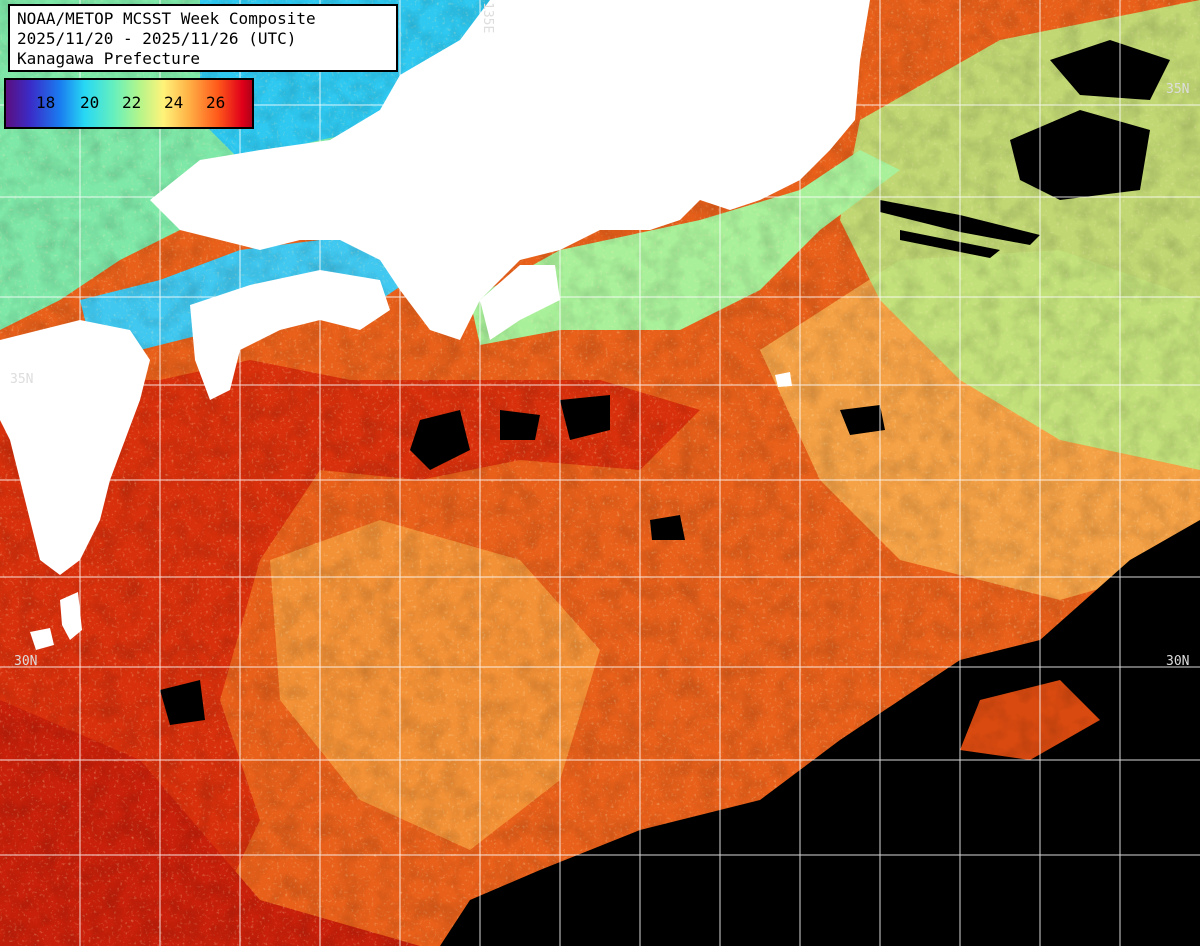  Describe the element at coordinates (1178, 661) in the screenshot. I see `lat-label-30n-east: 30N` at that location.